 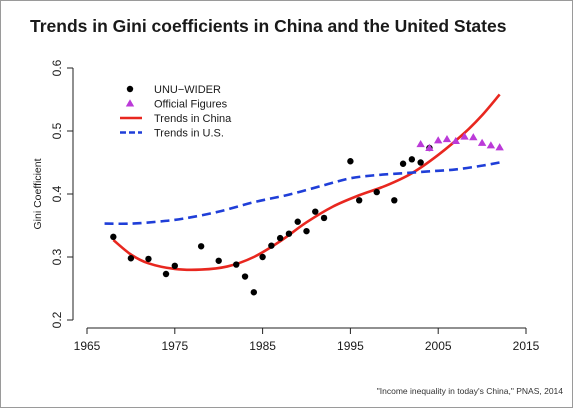 What do you see at coordinates (57, 319) in the screenshot?
I see `y-tick-label: 0.2` at bounding box center [57, 319].